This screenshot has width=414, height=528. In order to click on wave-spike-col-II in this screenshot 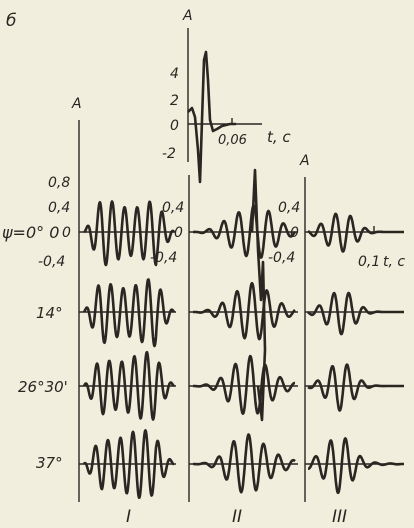, I will do `click(258, 295)`.